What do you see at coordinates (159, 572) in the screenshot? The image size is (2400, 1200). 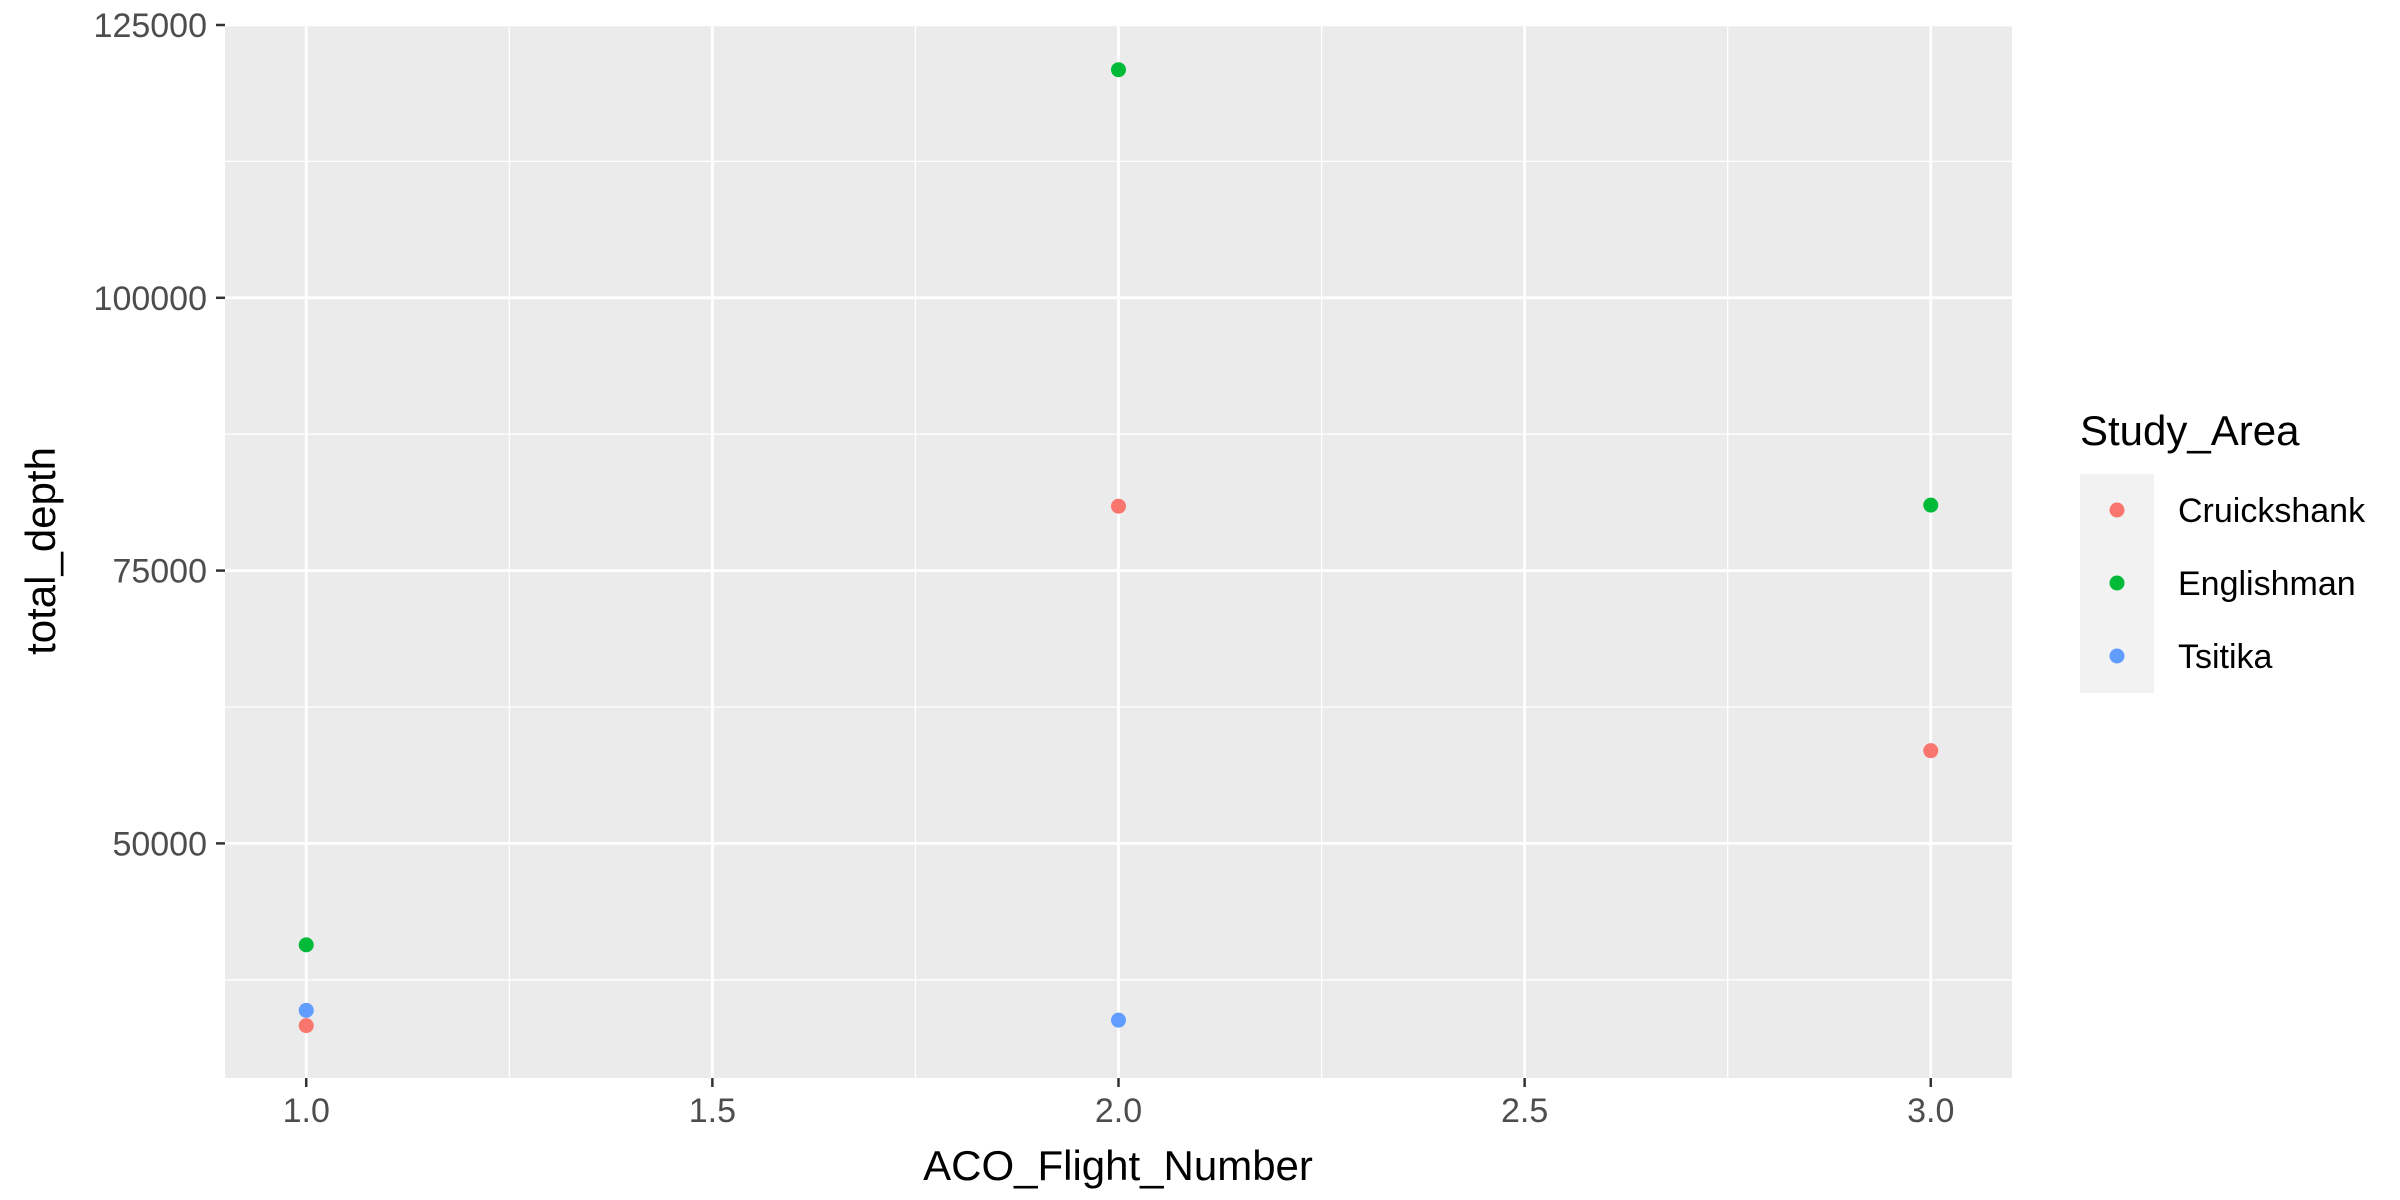 I see `y-tick-label: 75000` at bounding box center [159, 572].